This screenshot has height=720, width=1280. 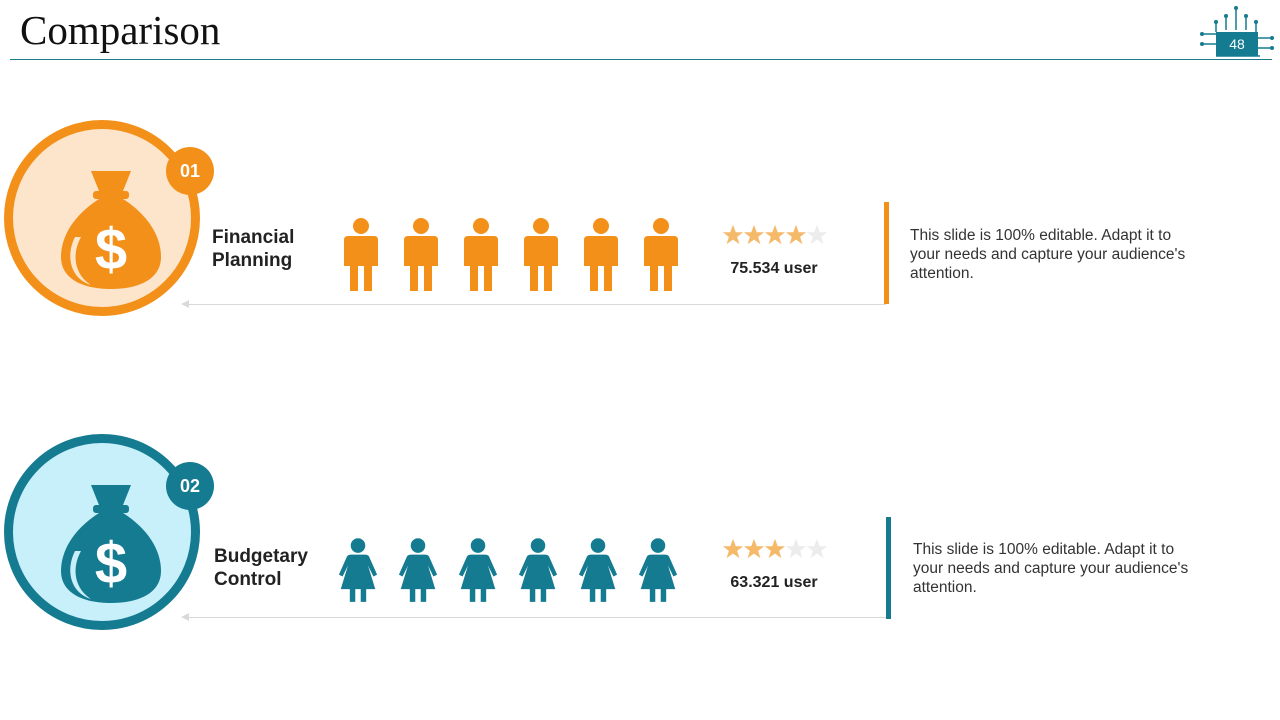 I want to click on page-number: 48, so click(x=1237, y=44).